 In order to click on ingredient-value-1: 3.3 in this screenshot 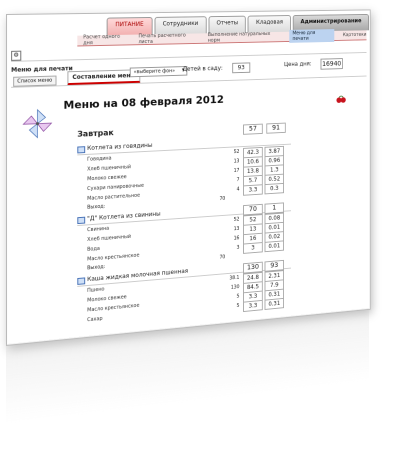, I will do `click(253, 306)`.